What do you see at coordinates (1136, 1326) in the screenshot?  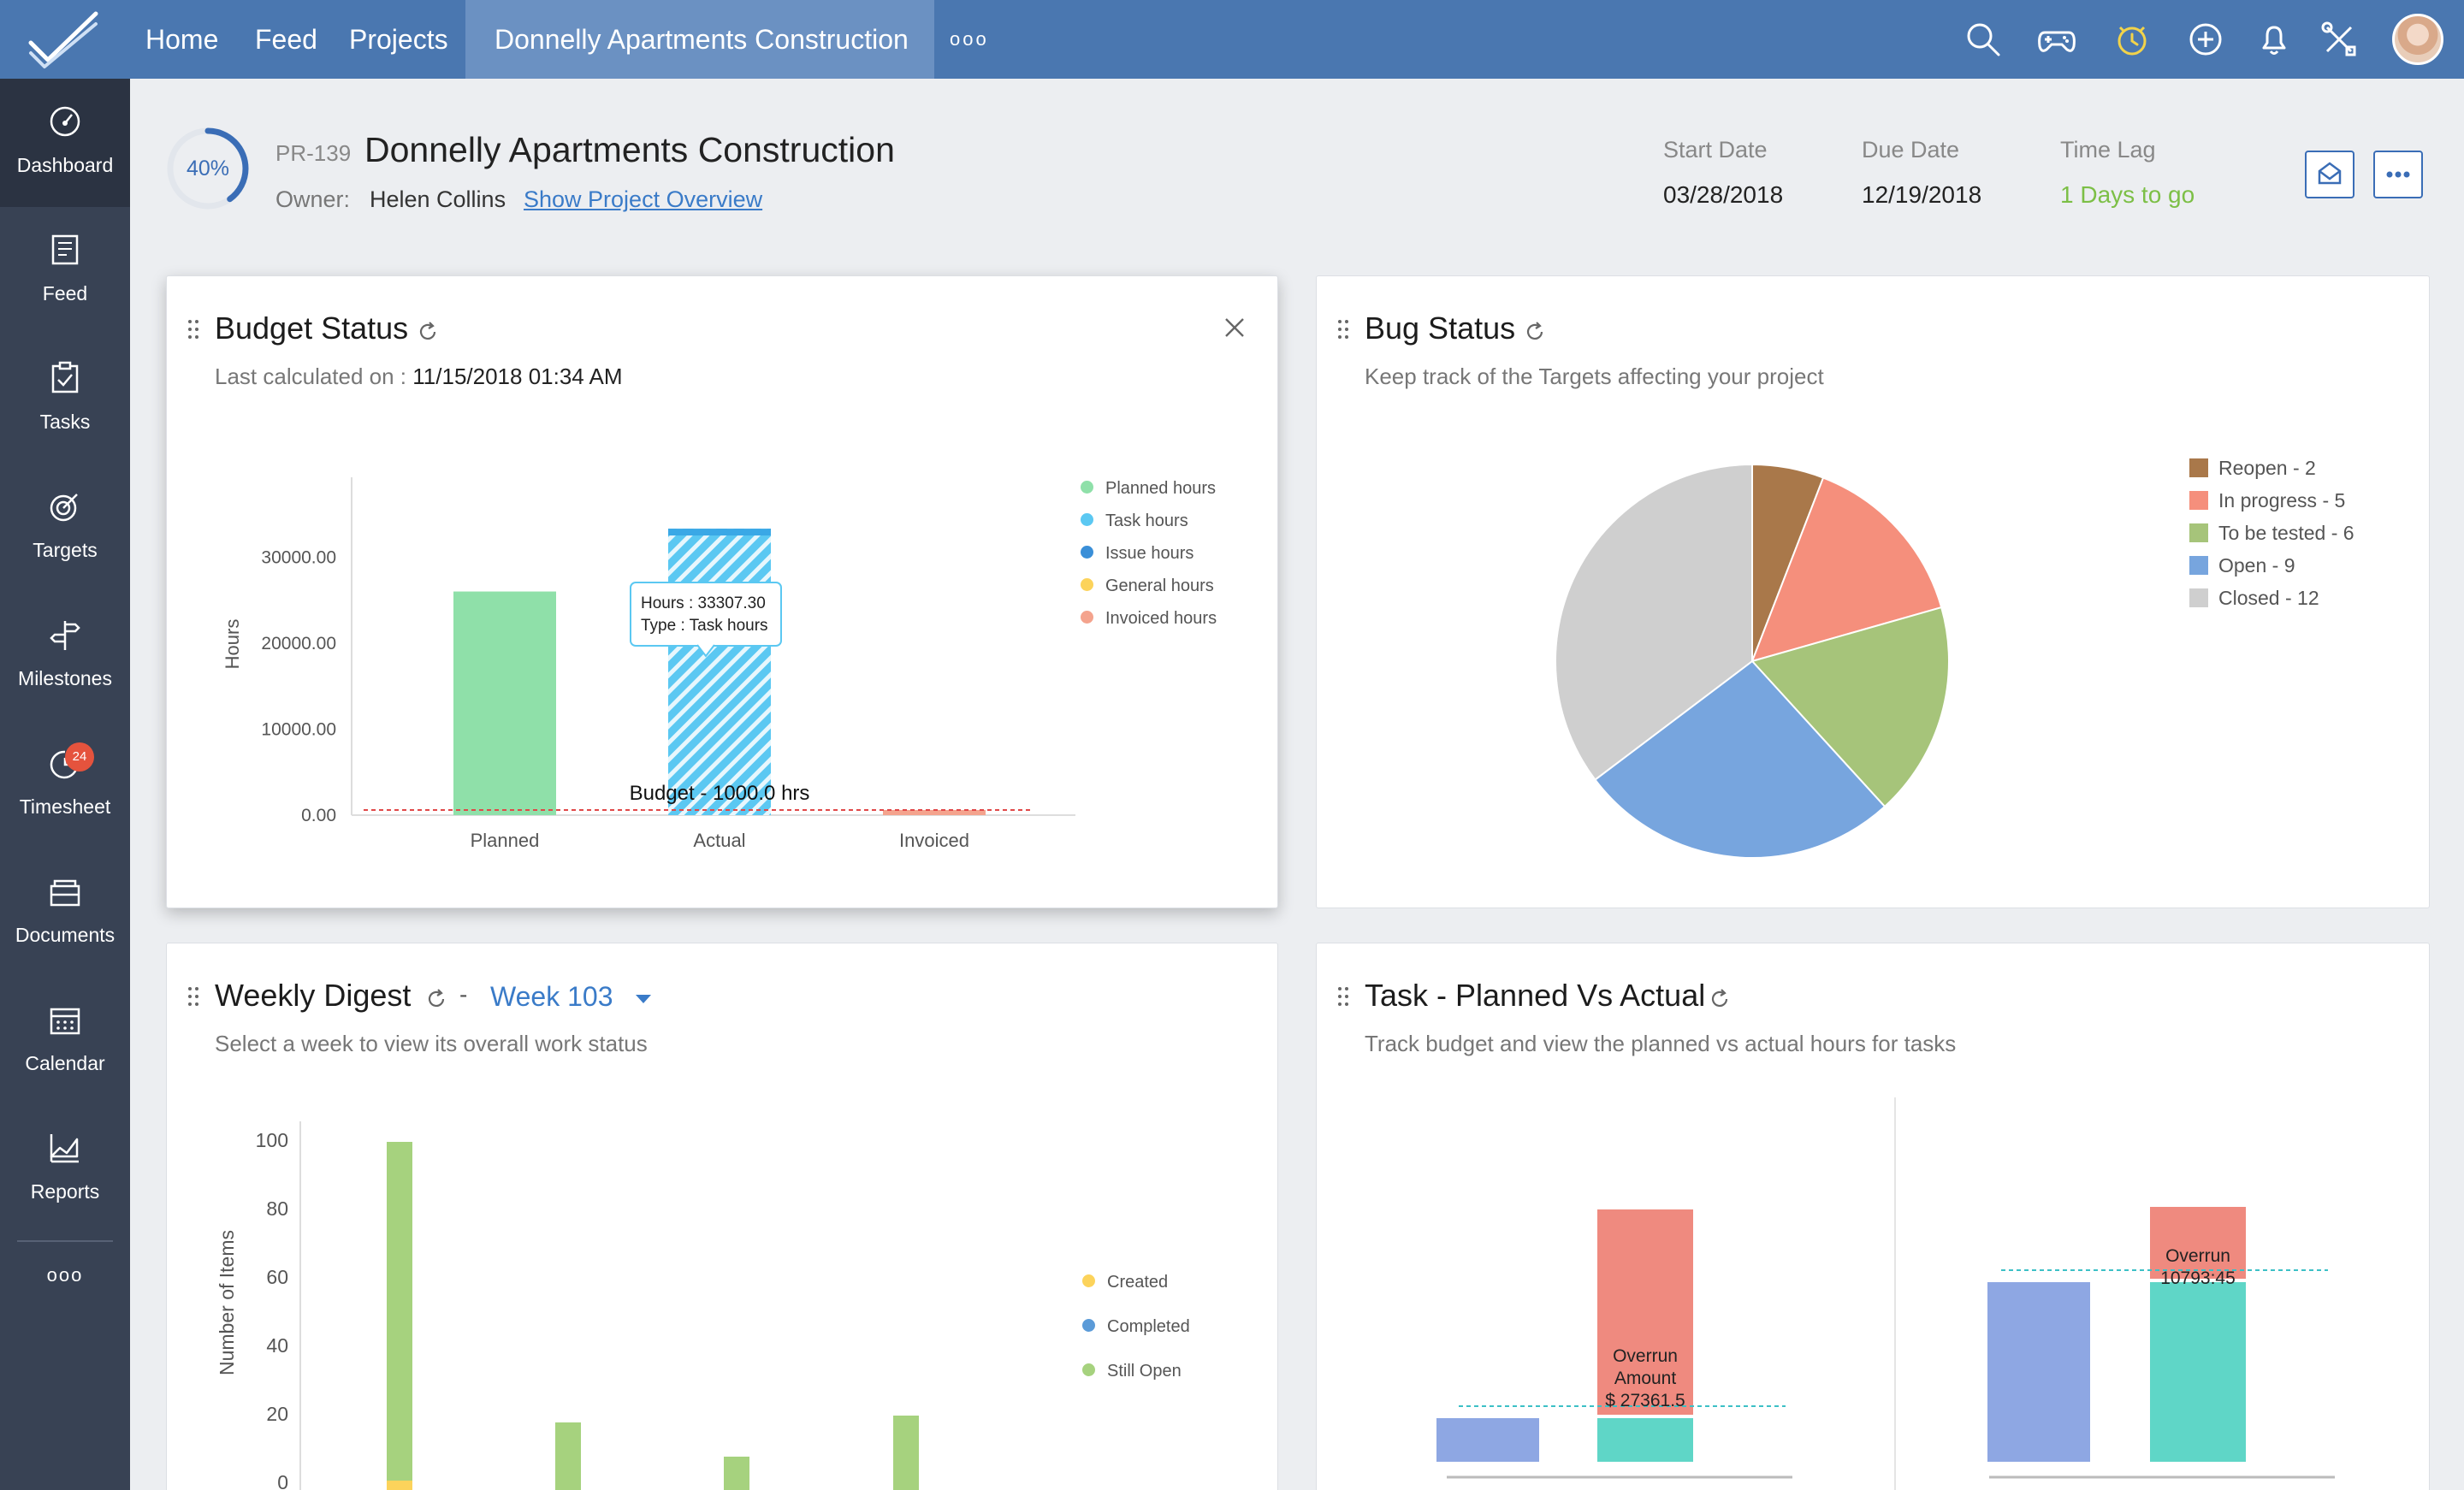 I see `legend-completed: Completed` at bounding box center [1136, 1326].